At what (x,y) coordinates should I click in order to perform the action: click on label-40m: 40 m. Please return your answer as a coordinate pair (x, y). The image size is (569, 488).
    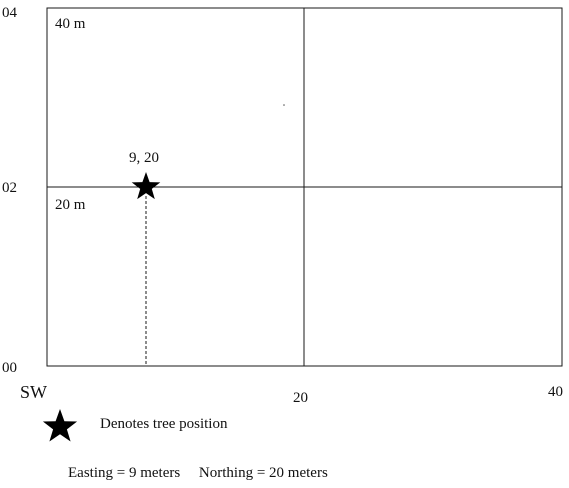
    Looking at the image, I should click on (70, 24).